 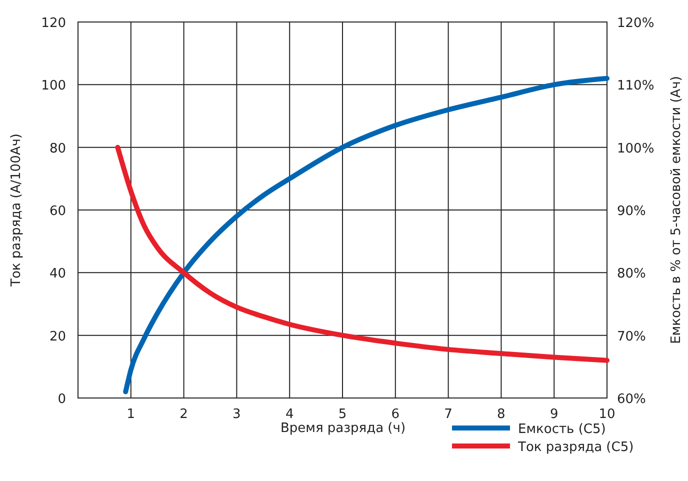 What do you see at coordinates (631, 274) in the screenshot?
I see `y2-tick-label: 80%` at bounding box center [631, 274].